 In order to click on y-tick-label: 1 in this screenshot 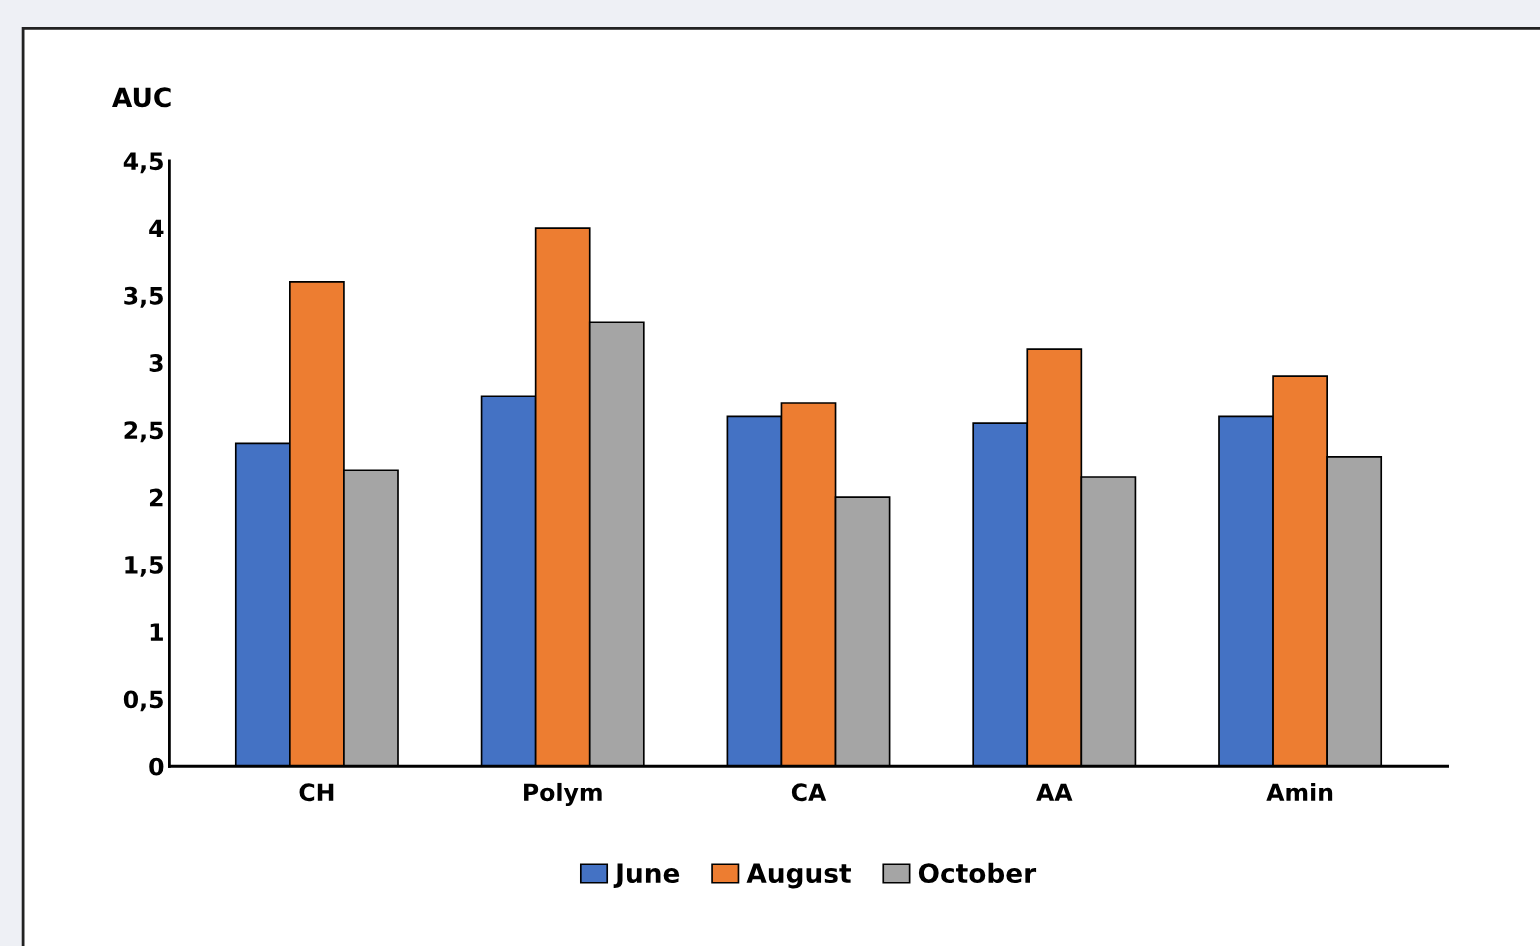, I will do `click(156, 632)`.